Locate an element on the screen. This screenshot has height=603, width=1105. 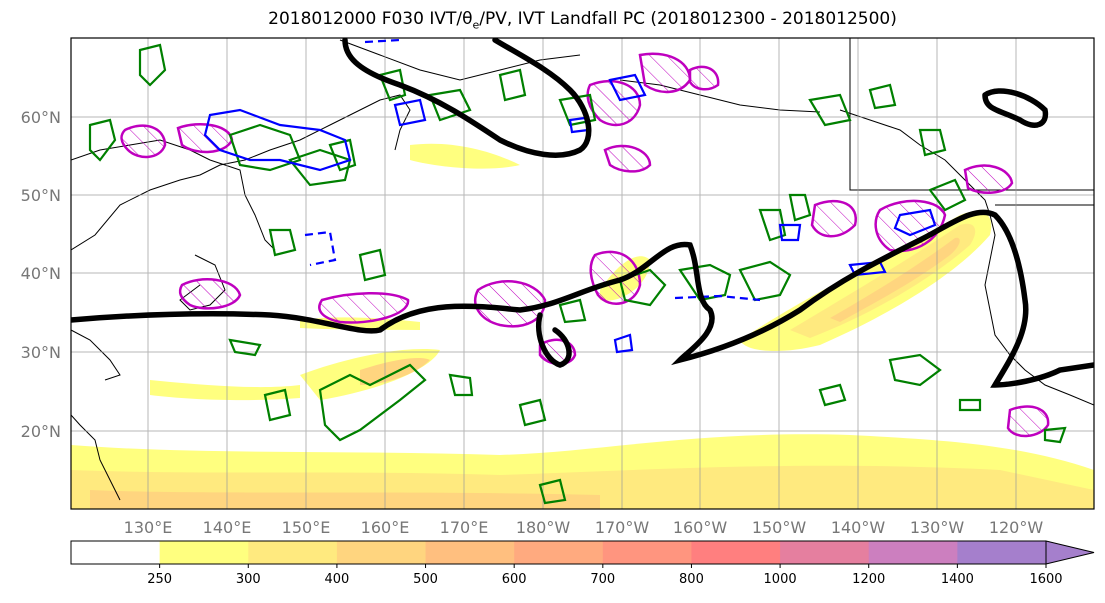
lon-label-170e: 170°E is located at coordinates (464, 527).